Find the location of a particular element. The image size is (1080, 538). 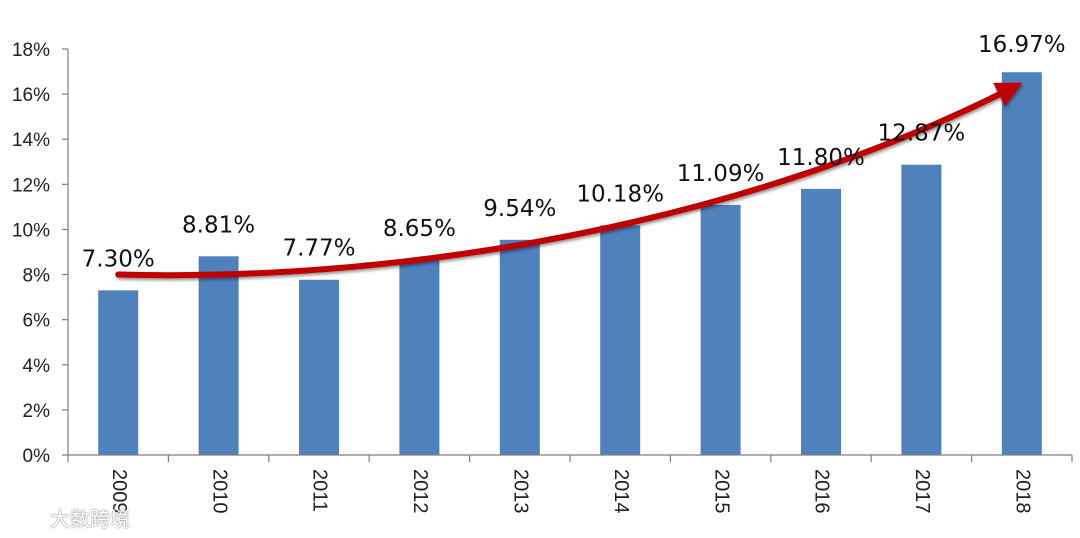

data-label-2010: 8.81% is located at coordinates (218, 225).